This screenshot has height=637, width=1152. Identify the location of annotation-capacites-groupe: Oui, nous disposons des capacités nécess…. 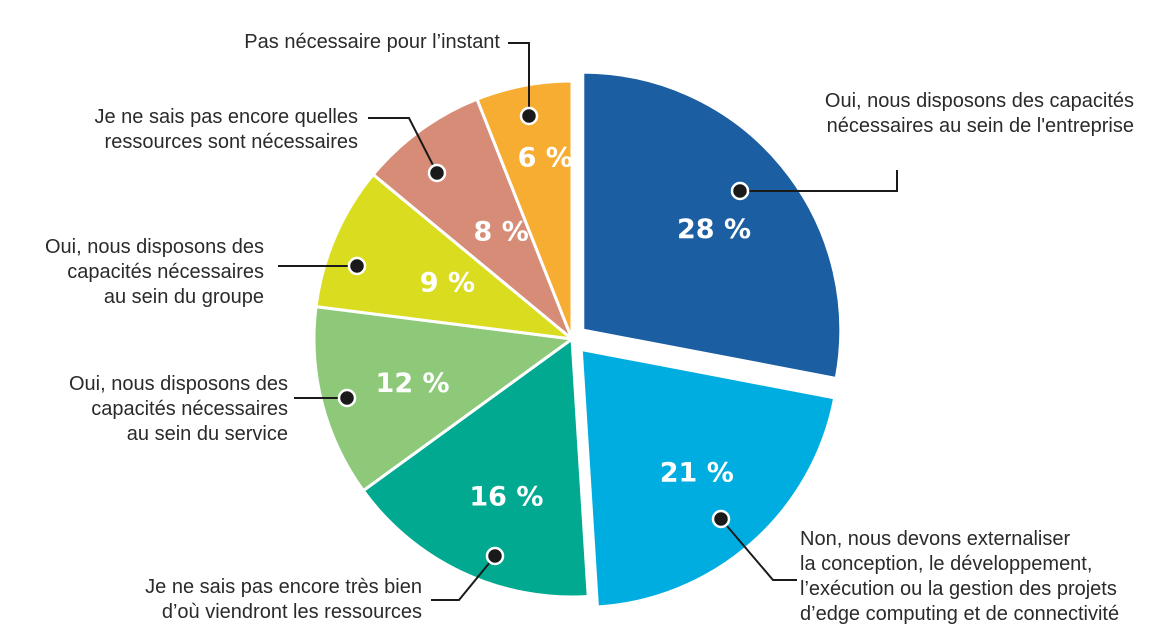
(154, 272).